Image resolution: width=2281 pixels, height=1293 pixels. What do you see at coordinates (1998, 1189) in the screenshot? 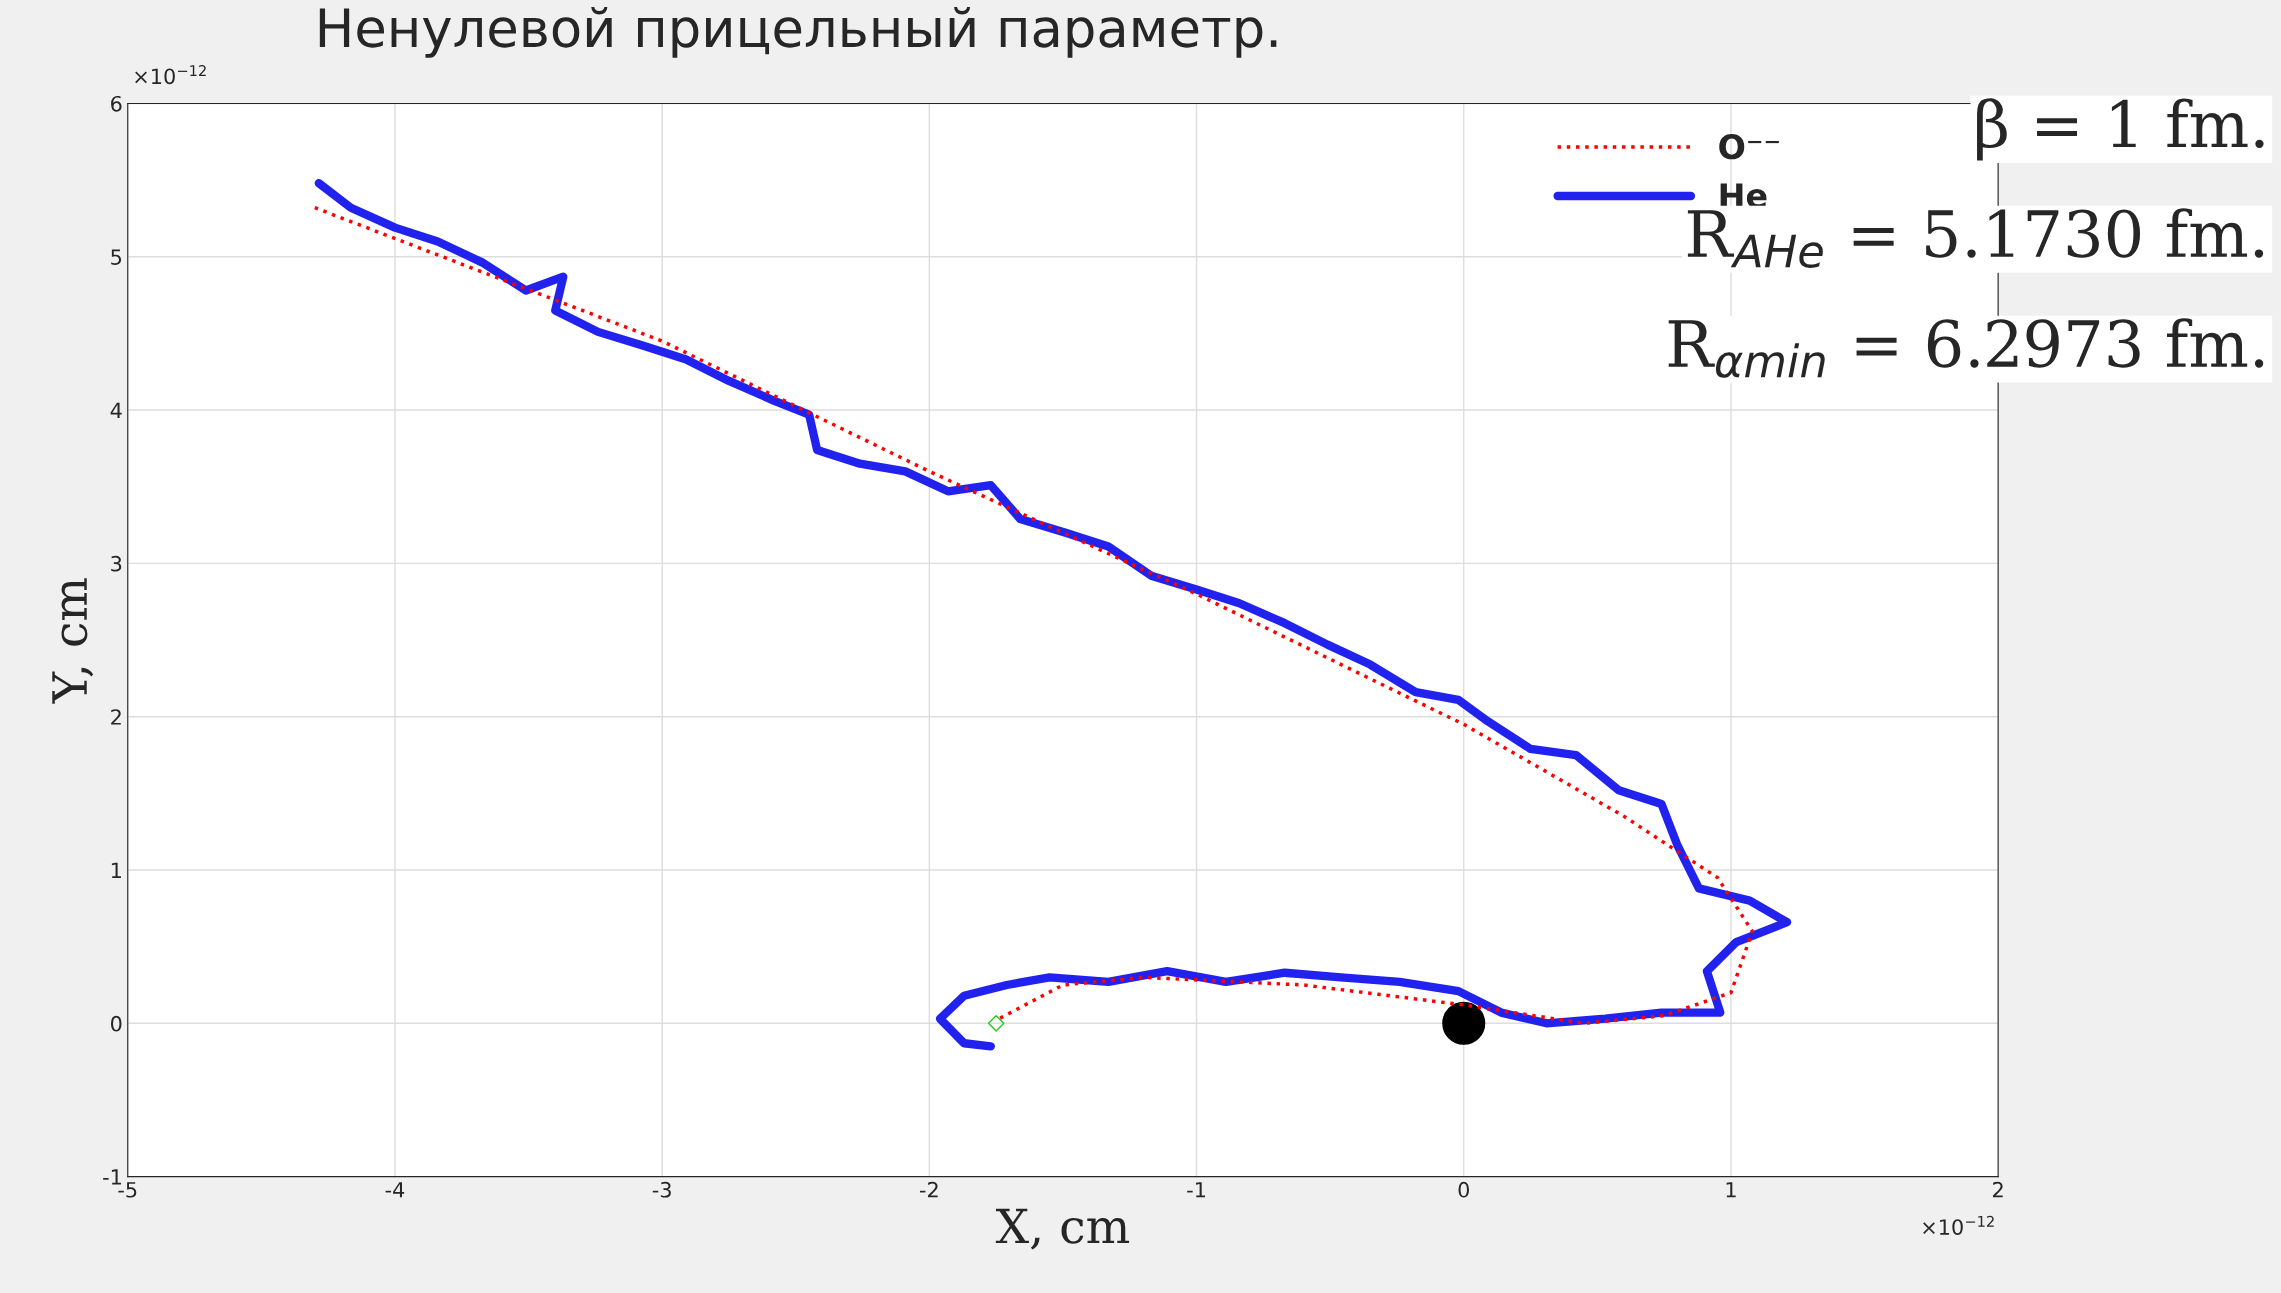
I see `x-tick-label: 2` at bounding box center [1998, 1189].